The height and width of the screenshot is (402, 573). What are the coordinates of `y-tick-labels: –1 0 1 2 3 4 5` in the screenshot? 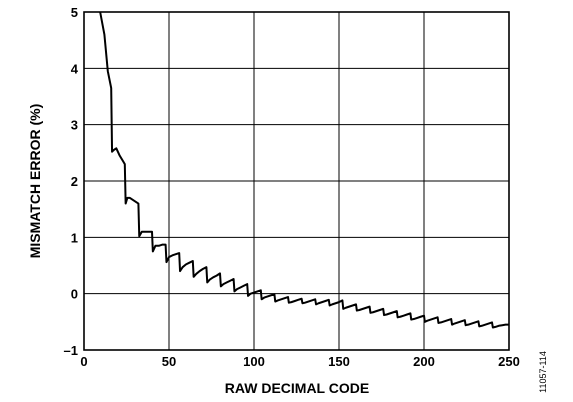 It's located at (71, 181).